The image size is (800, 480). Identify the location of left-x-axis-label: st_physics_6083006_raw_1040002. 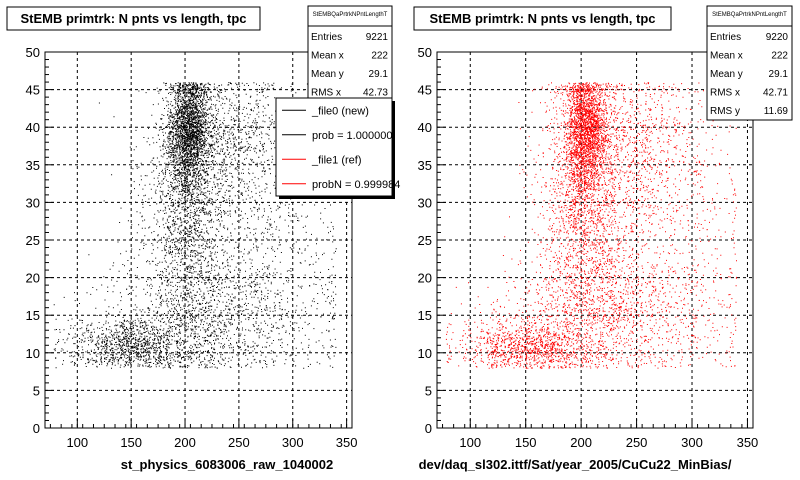
(227, 464).